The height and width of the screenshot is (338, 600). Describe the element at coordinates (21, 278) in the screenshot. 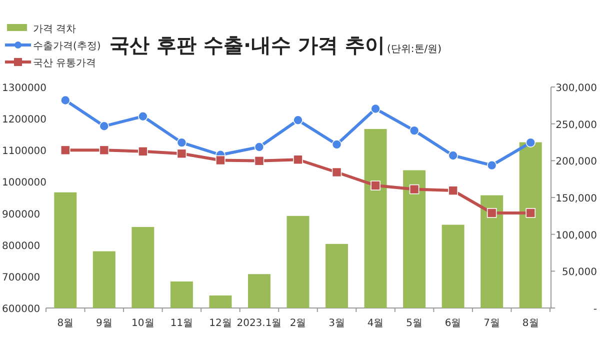

I see `y-tick-label: 700000` at that location.